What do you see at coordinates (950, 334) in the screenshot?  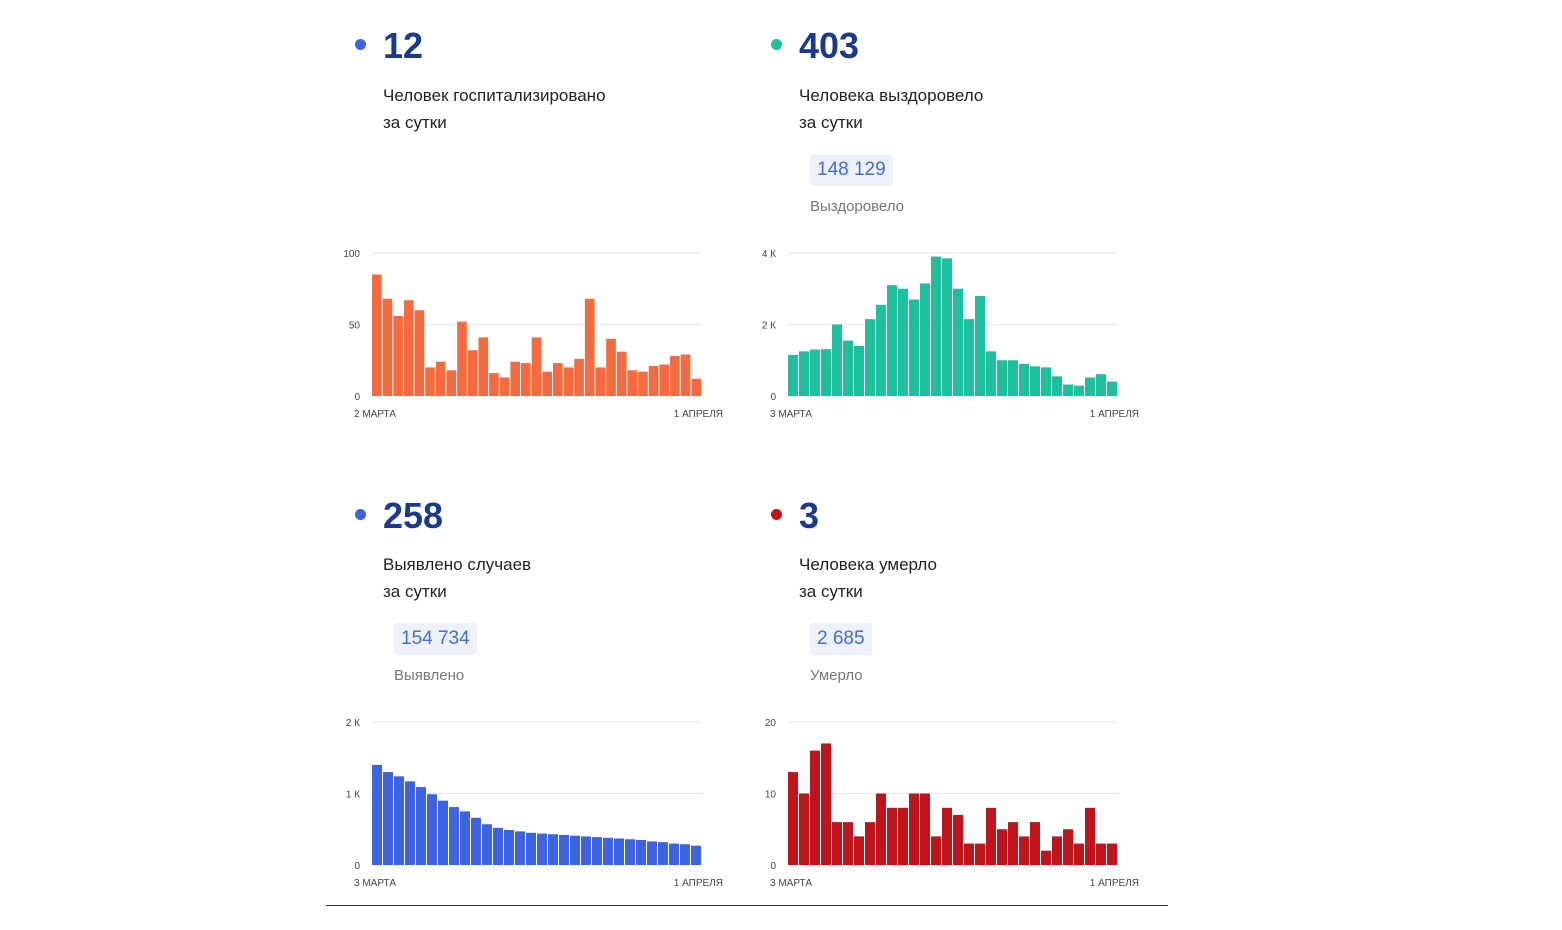 I see `recovered-chart: 0 2 К 4 К 3 МАРТА 1 АПРЕЛЯ` at bounding box center [950, 334].